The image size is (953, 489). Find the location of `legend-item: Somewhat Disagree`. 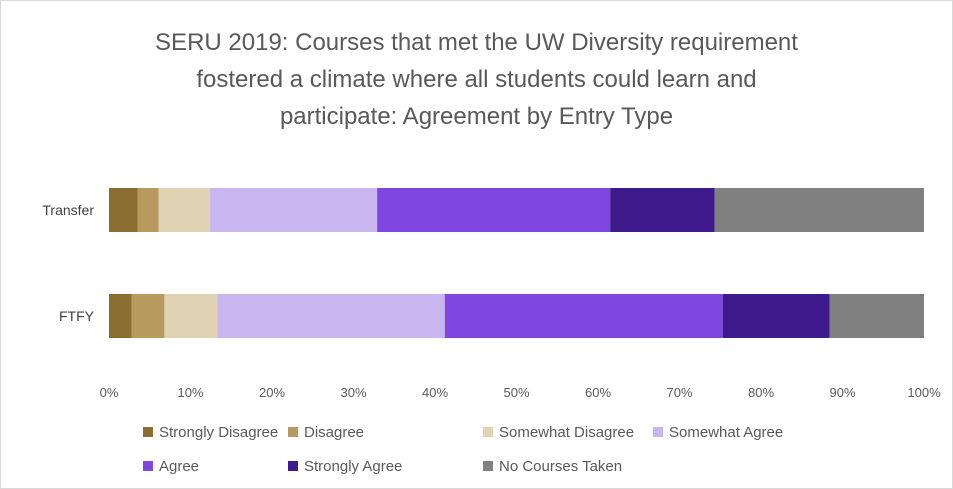

legend-item: Somewhat Disagree is located at coordinates (558, 432).